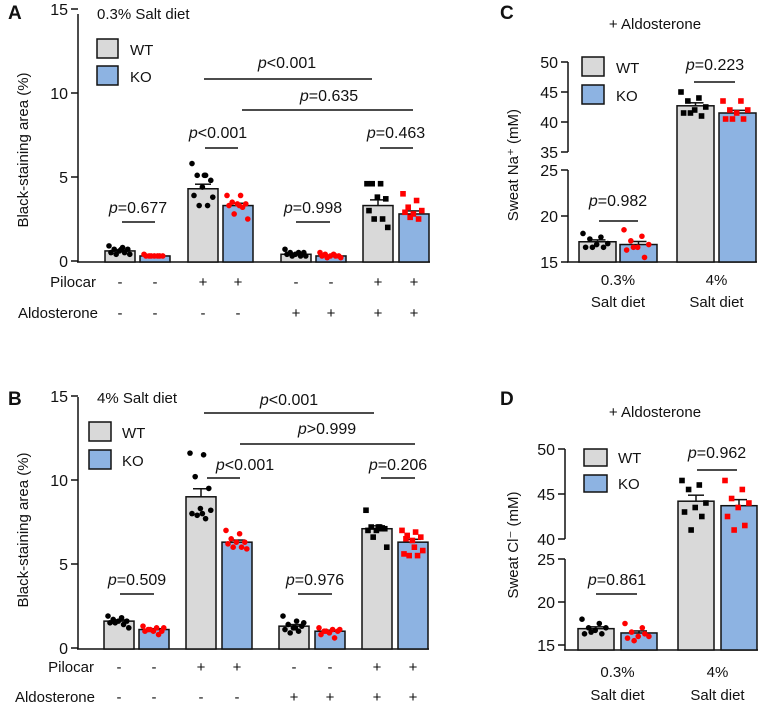  Describe the element at coordinates (716, 453) in the screenshot. I see `p-value-label: p=0.962` at that location.